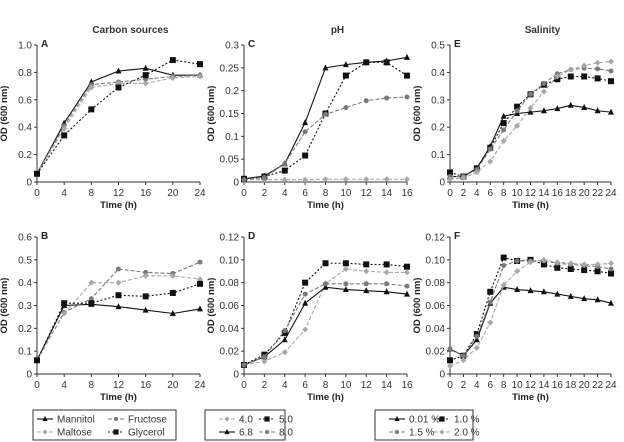 The image size is (624, 442). I want to click on y-tick-label: 0.05, so click(230, 160).